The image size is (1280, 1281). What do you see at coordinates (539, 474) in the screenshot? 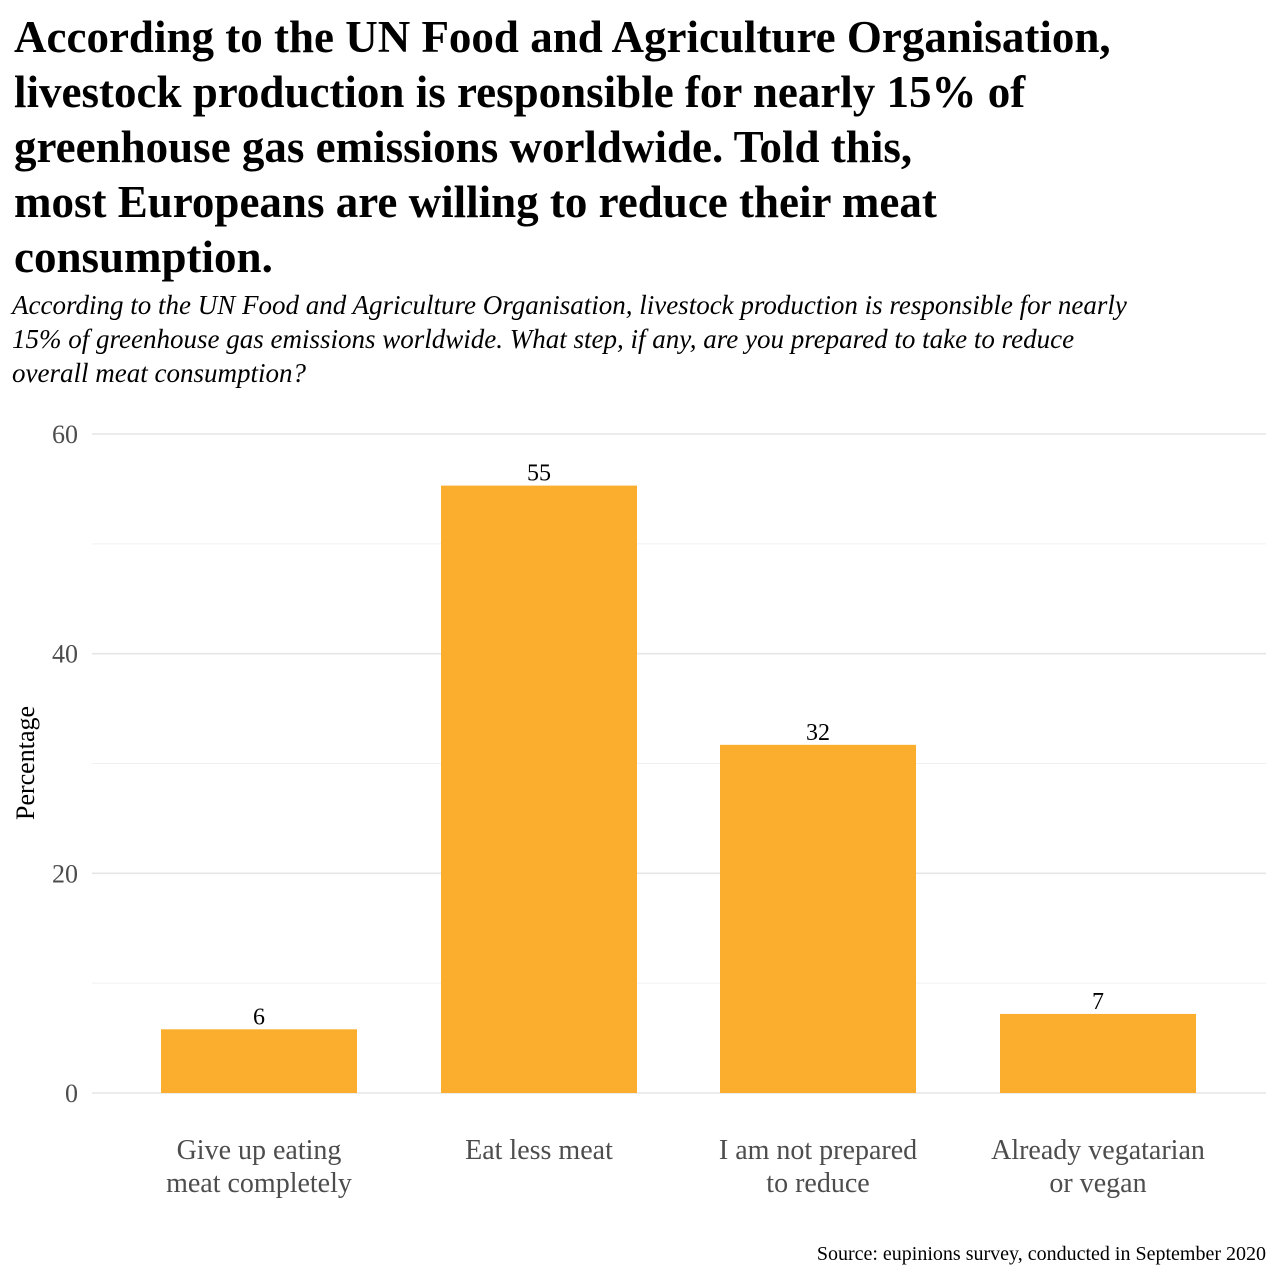
I see `data-label: 55` at bounding box center [539, 474].